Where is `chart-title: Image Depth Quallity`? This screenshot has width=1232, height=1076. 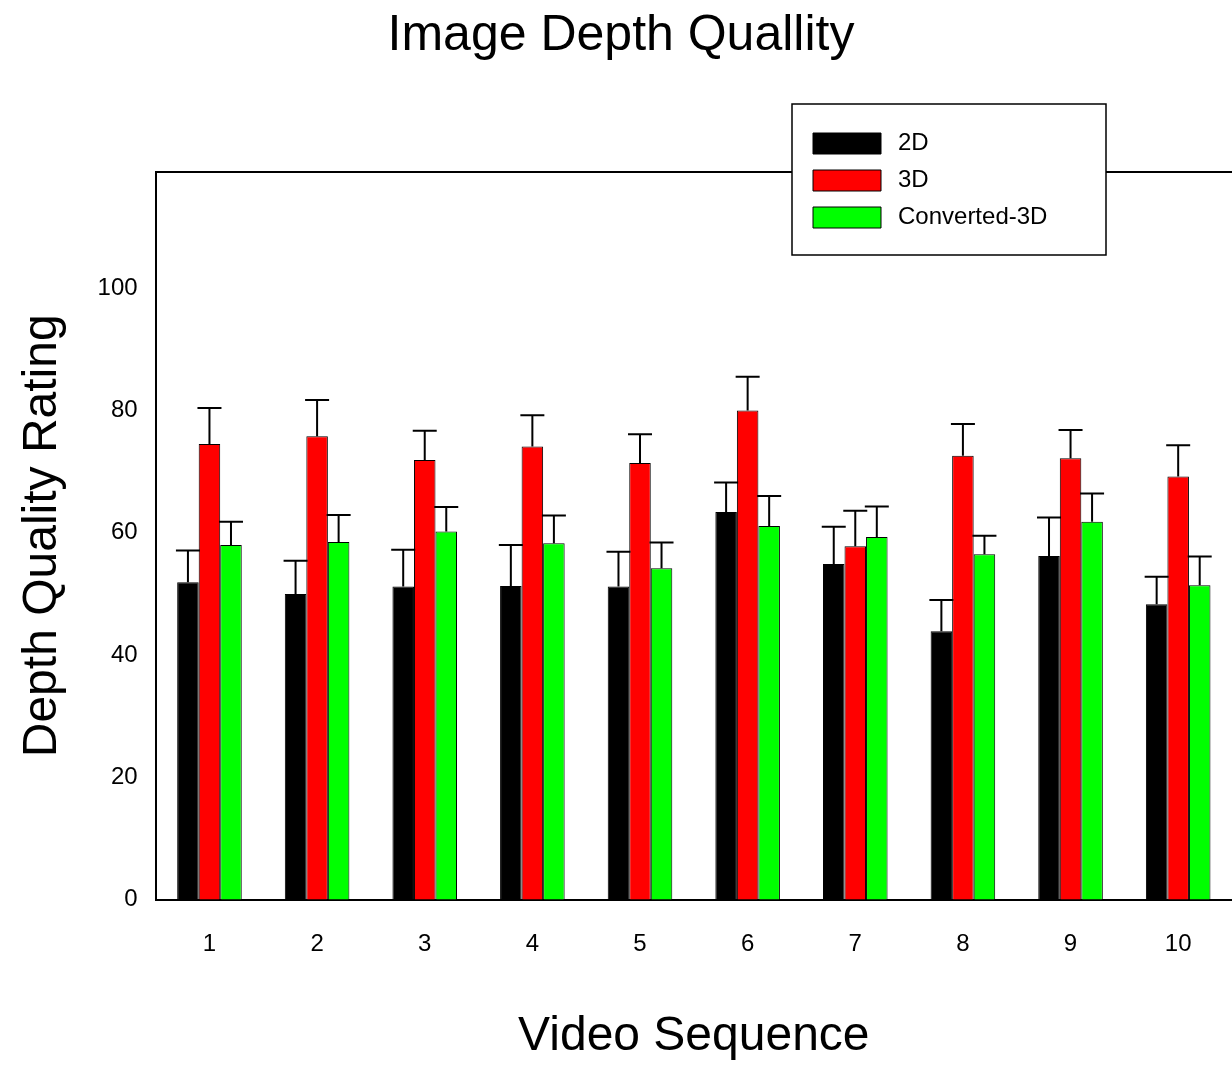
chart-title: Image Depth Quallity is located at coordinates (621, 32).